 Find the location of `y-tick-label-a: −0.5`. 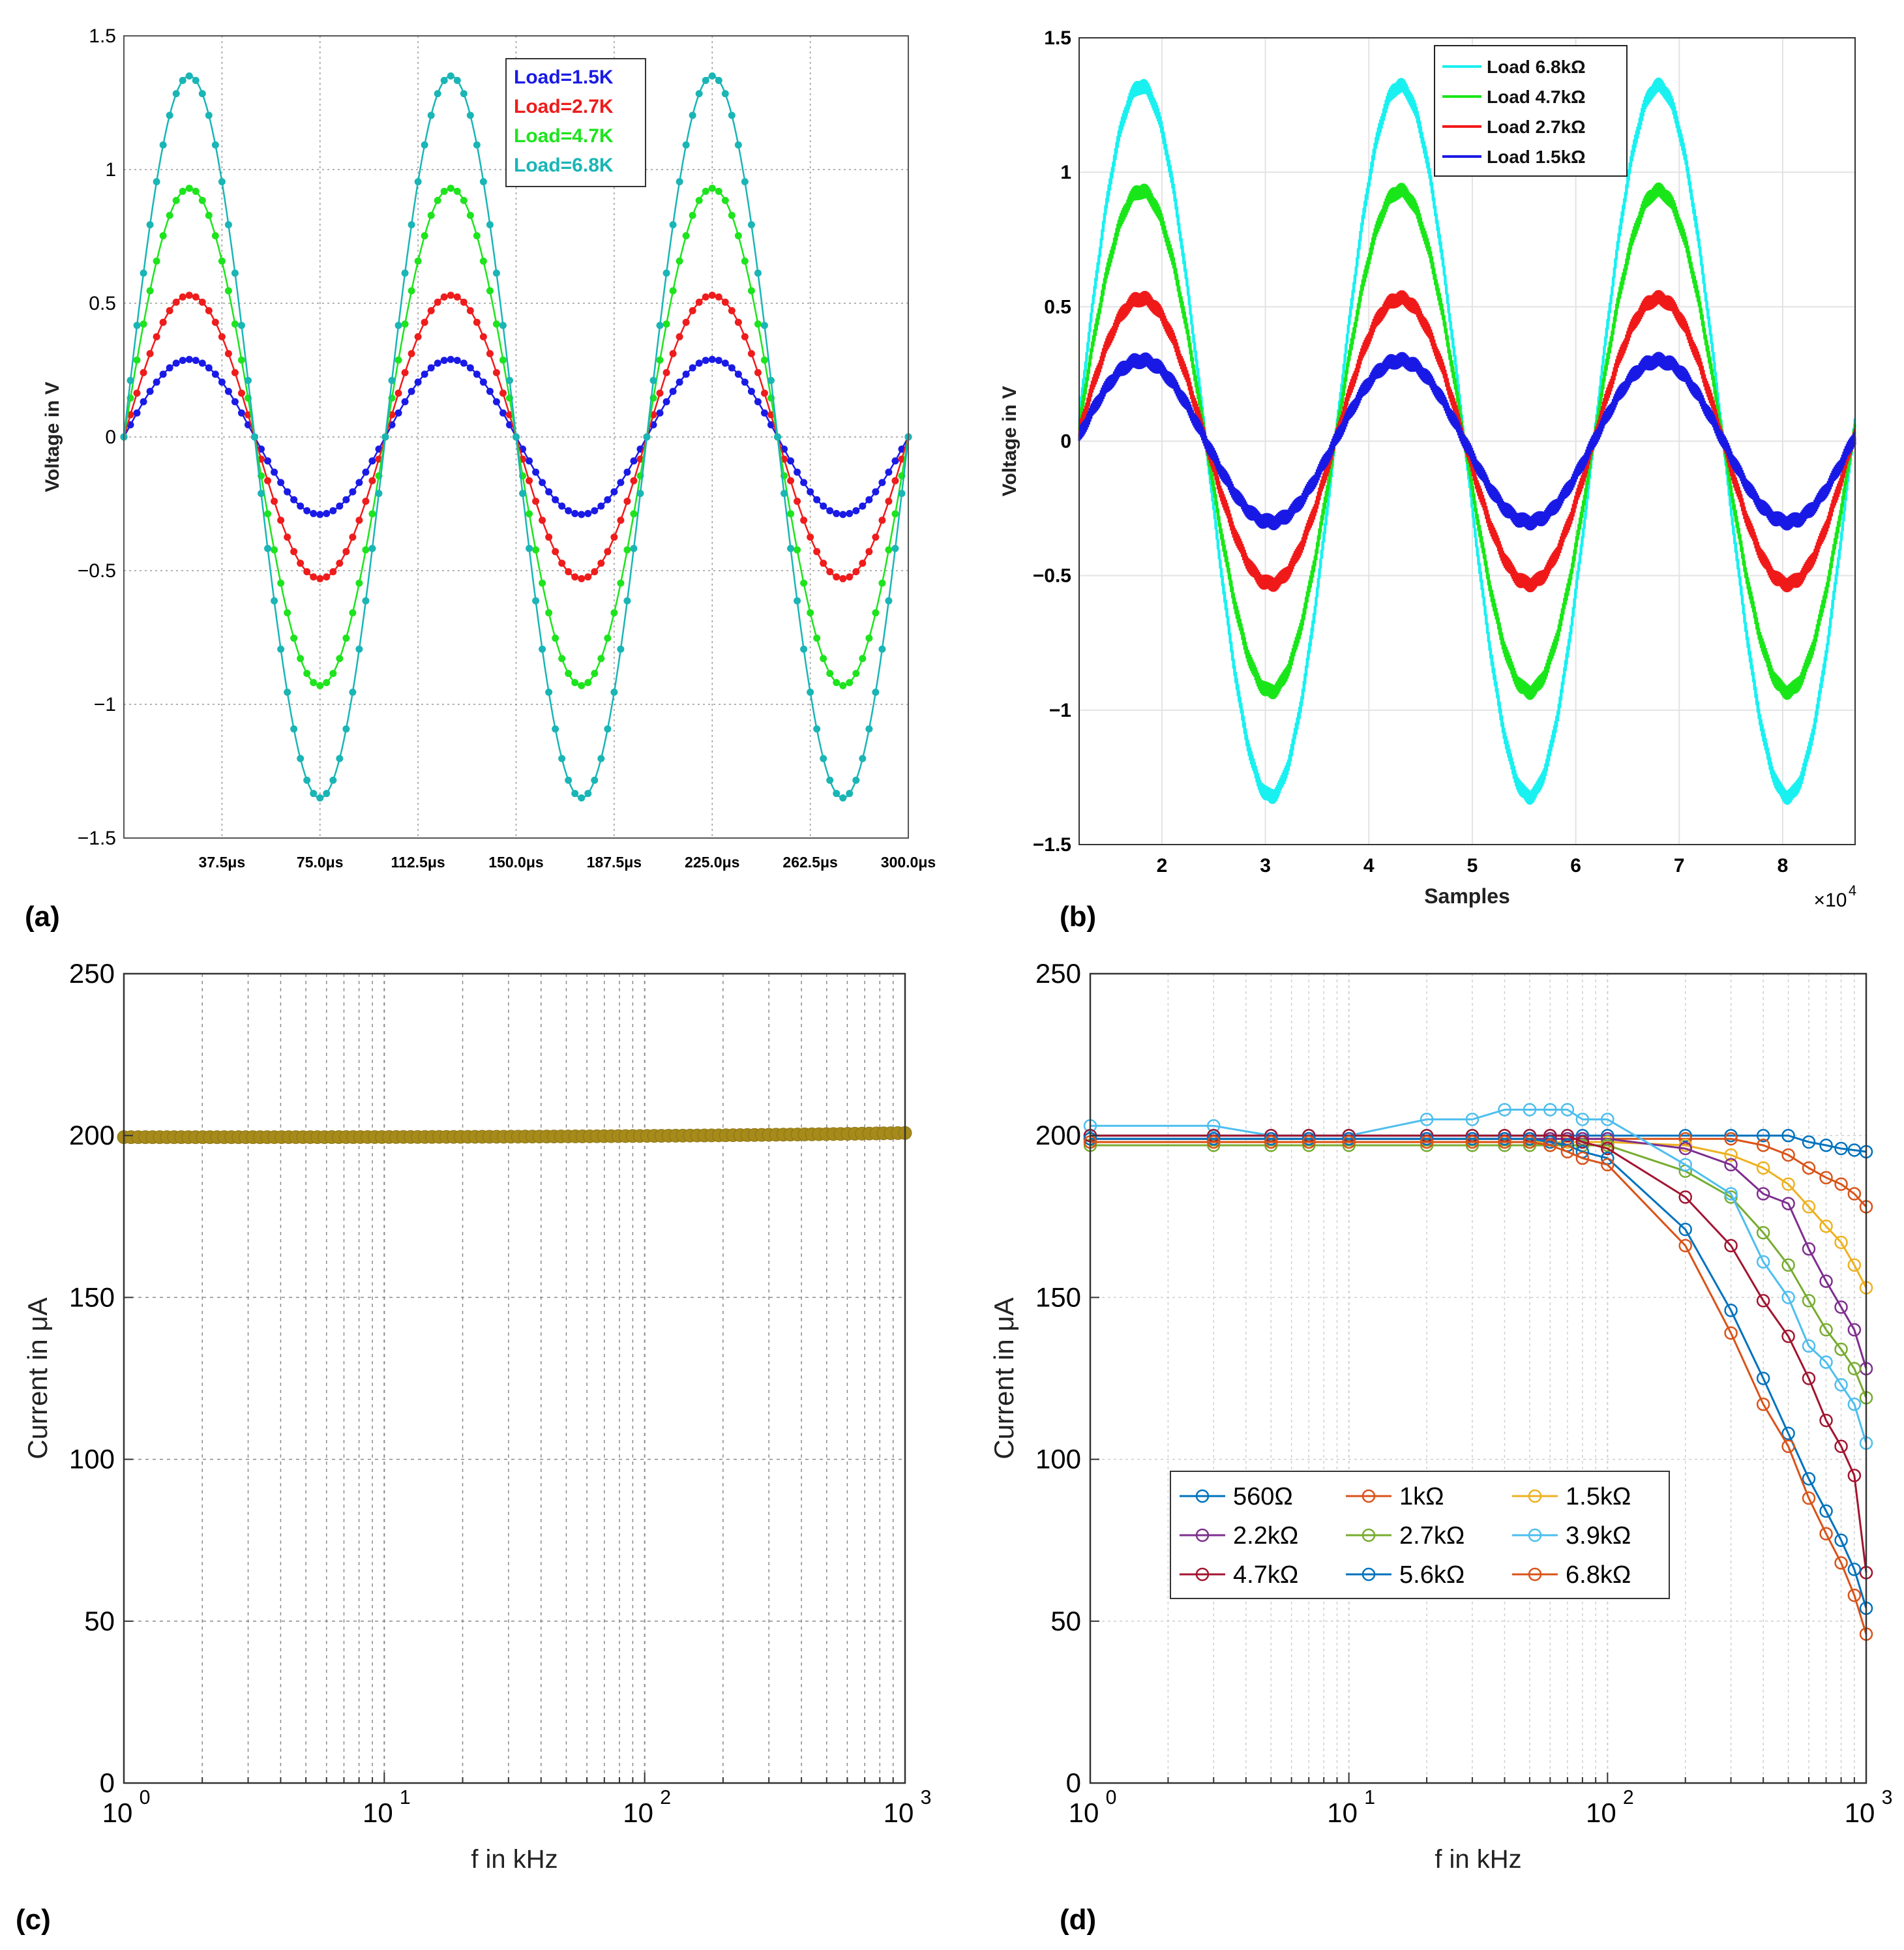

y-tick-label-a: −0.5 is located at coordinates (97, 571).